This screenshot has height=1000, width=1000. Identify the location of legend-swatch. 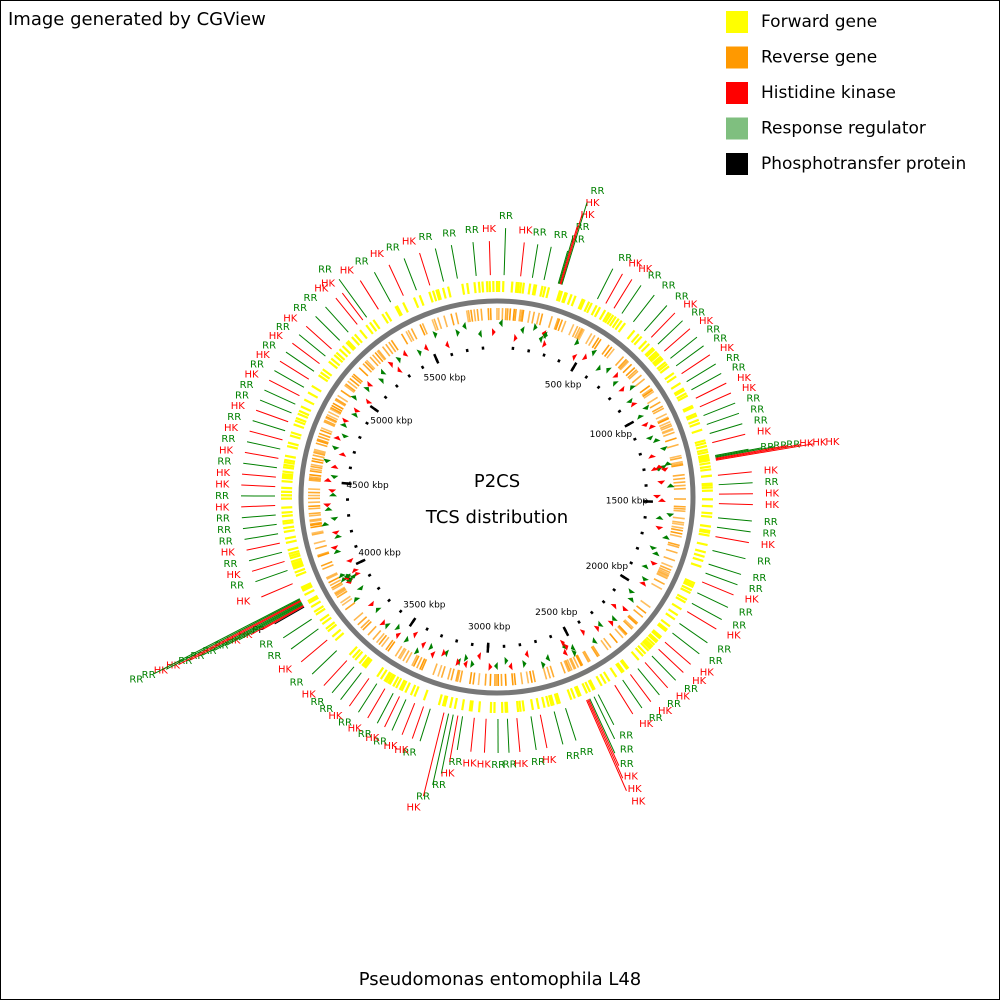
(737, 164).